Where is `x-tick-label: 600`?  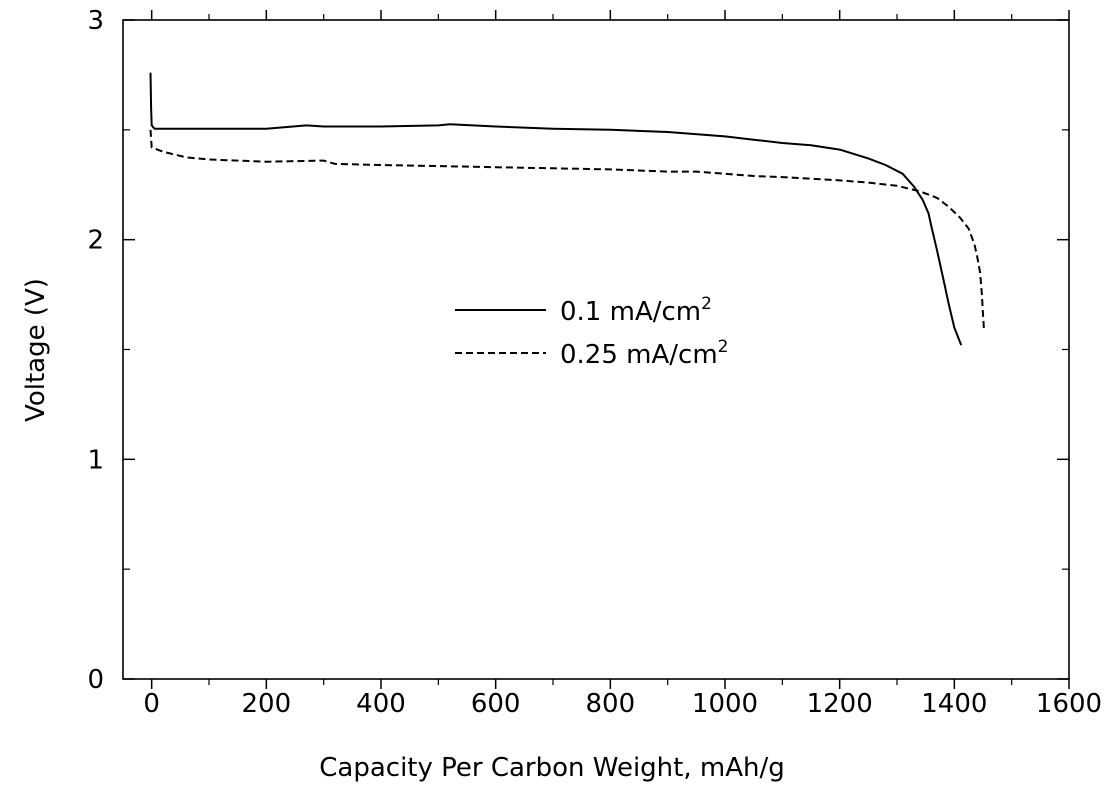 x-tick-label: 600 is located at coordinates (496, 704).